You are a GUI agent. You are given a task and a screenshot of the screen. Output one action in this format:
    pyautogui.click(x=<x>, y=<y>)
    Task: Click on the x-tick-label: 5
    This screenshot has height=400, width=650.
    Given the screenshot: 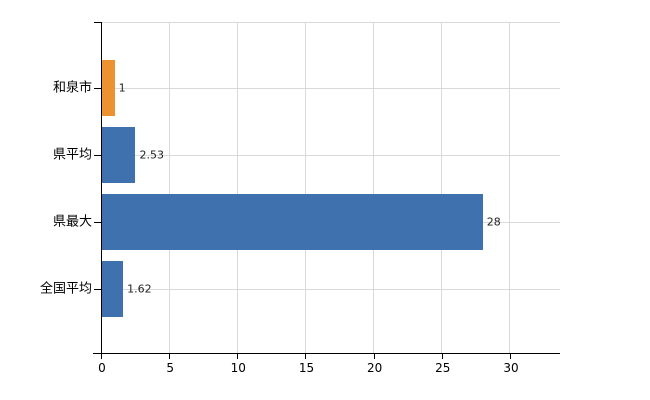 What is the action you would take?
    pyautogui.click(x=170, y=368)
    